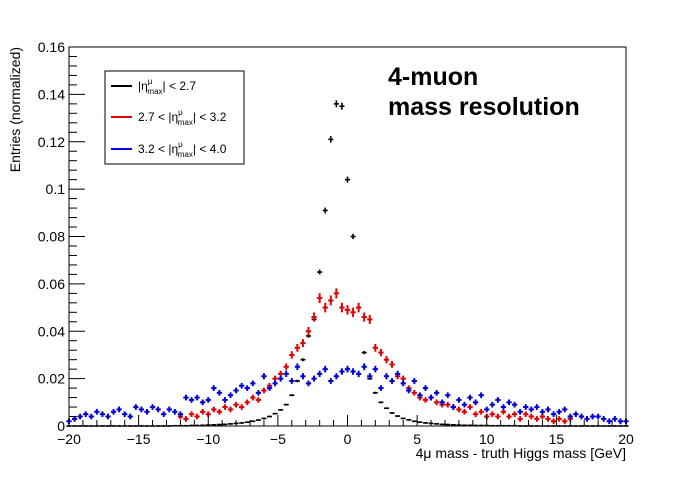  What do you see at coordinates (348, 439) in the screenshot?
I see `x-tick-label: 0` at bounding box center [348, 439].